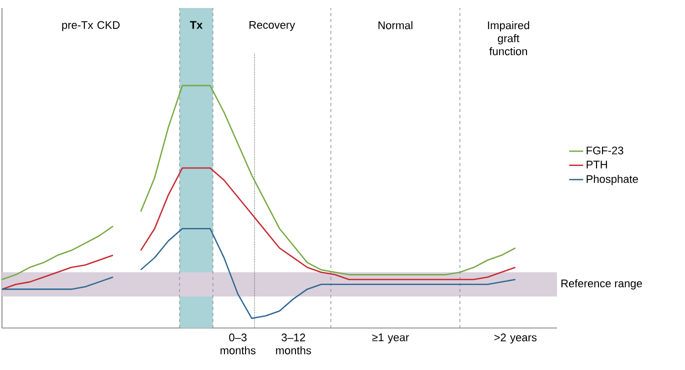 The image size is (685, 370). Describe the element at coordinates (390, 339) in the screenshot. I see `x-tick-label: ≥1 year` at that location.